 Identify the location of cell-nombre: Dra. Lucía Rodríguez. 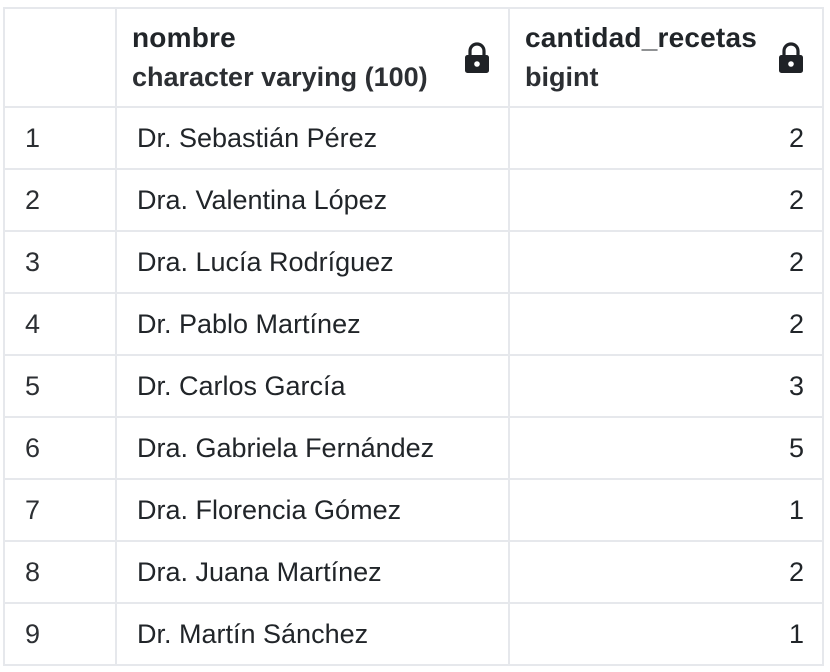
(312, 262).